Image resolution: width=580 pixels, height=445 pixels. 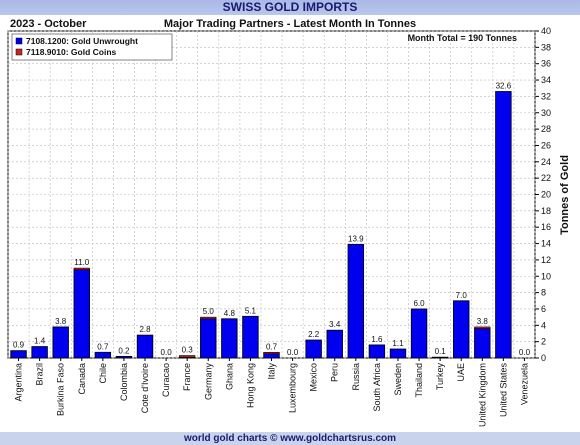 I want to click on bar-coins-france, so click(x=187, y=356).